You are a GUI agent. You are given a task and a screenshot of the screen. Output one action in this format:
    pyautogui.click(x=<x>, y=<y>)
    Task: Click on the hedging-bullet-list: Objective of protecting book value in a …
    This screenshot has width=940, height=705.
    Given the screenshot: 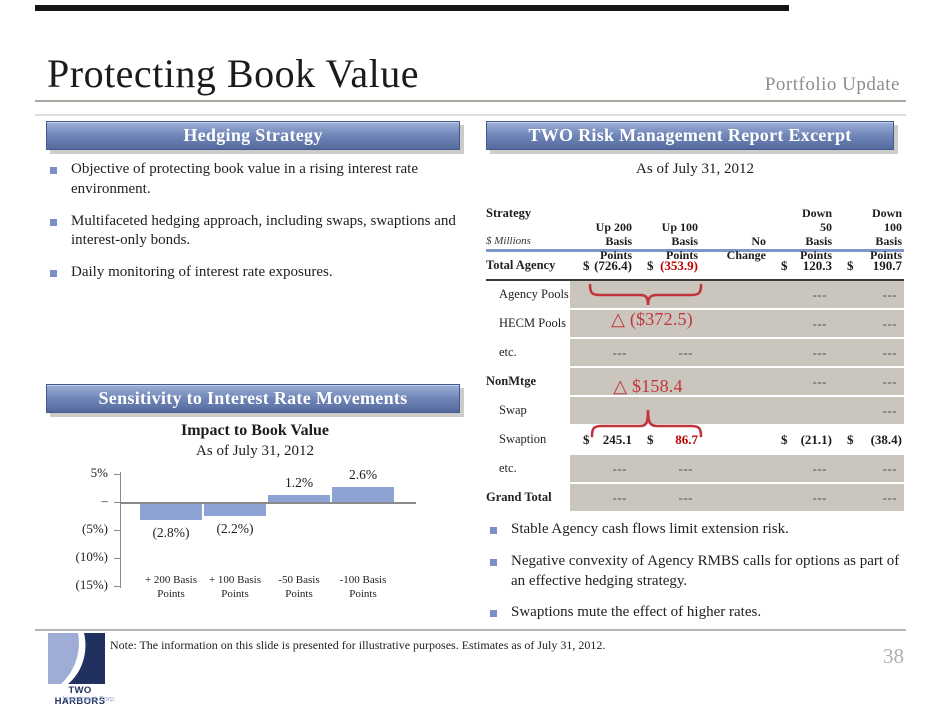 What is the action you would take?
    pyautogui.click(x=256, y=227)
    